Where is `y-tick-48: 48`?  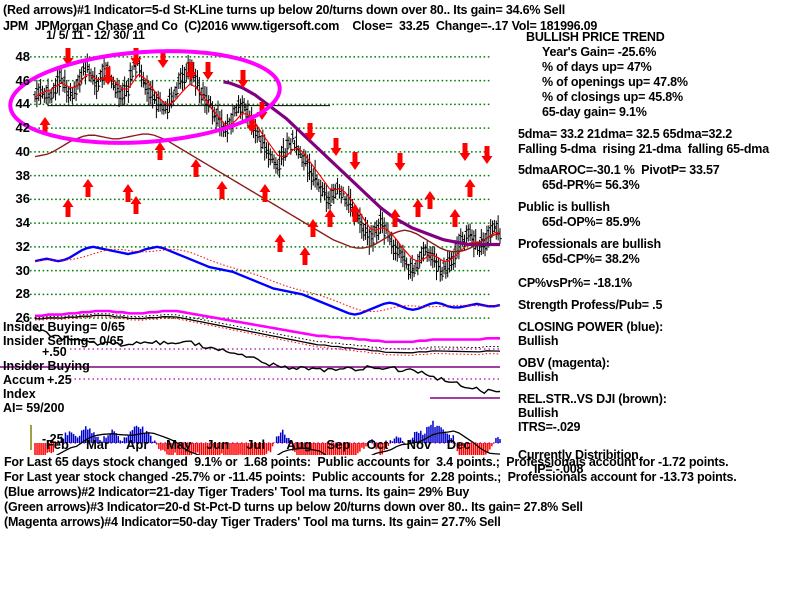
y-tick-48: 48 is located at coordinates (22, 56).